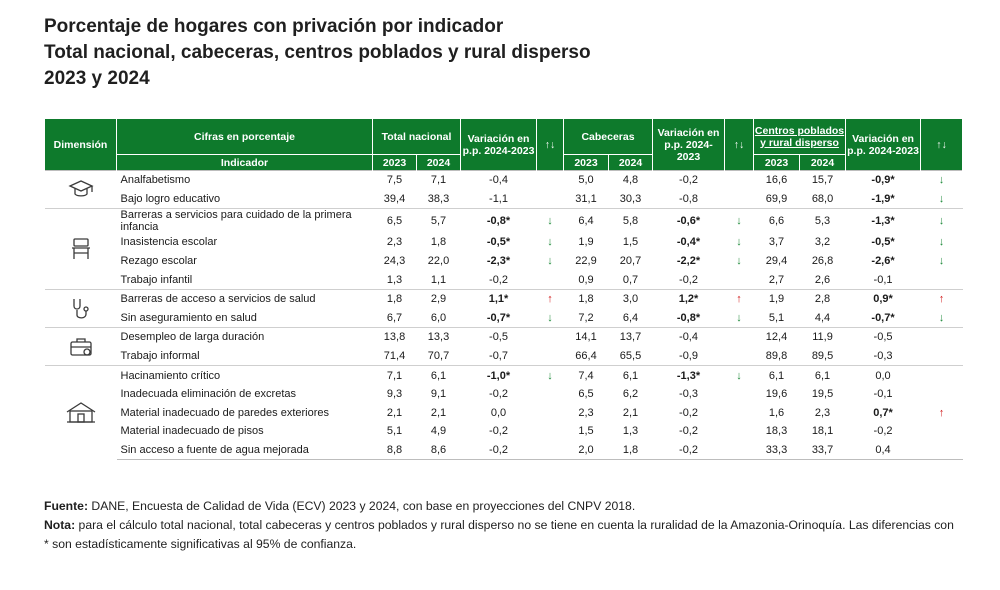 Image resolution: width=1000 pixels, height=590 pixels. I want to click on value-cell: 2,6, so click(822, 279).